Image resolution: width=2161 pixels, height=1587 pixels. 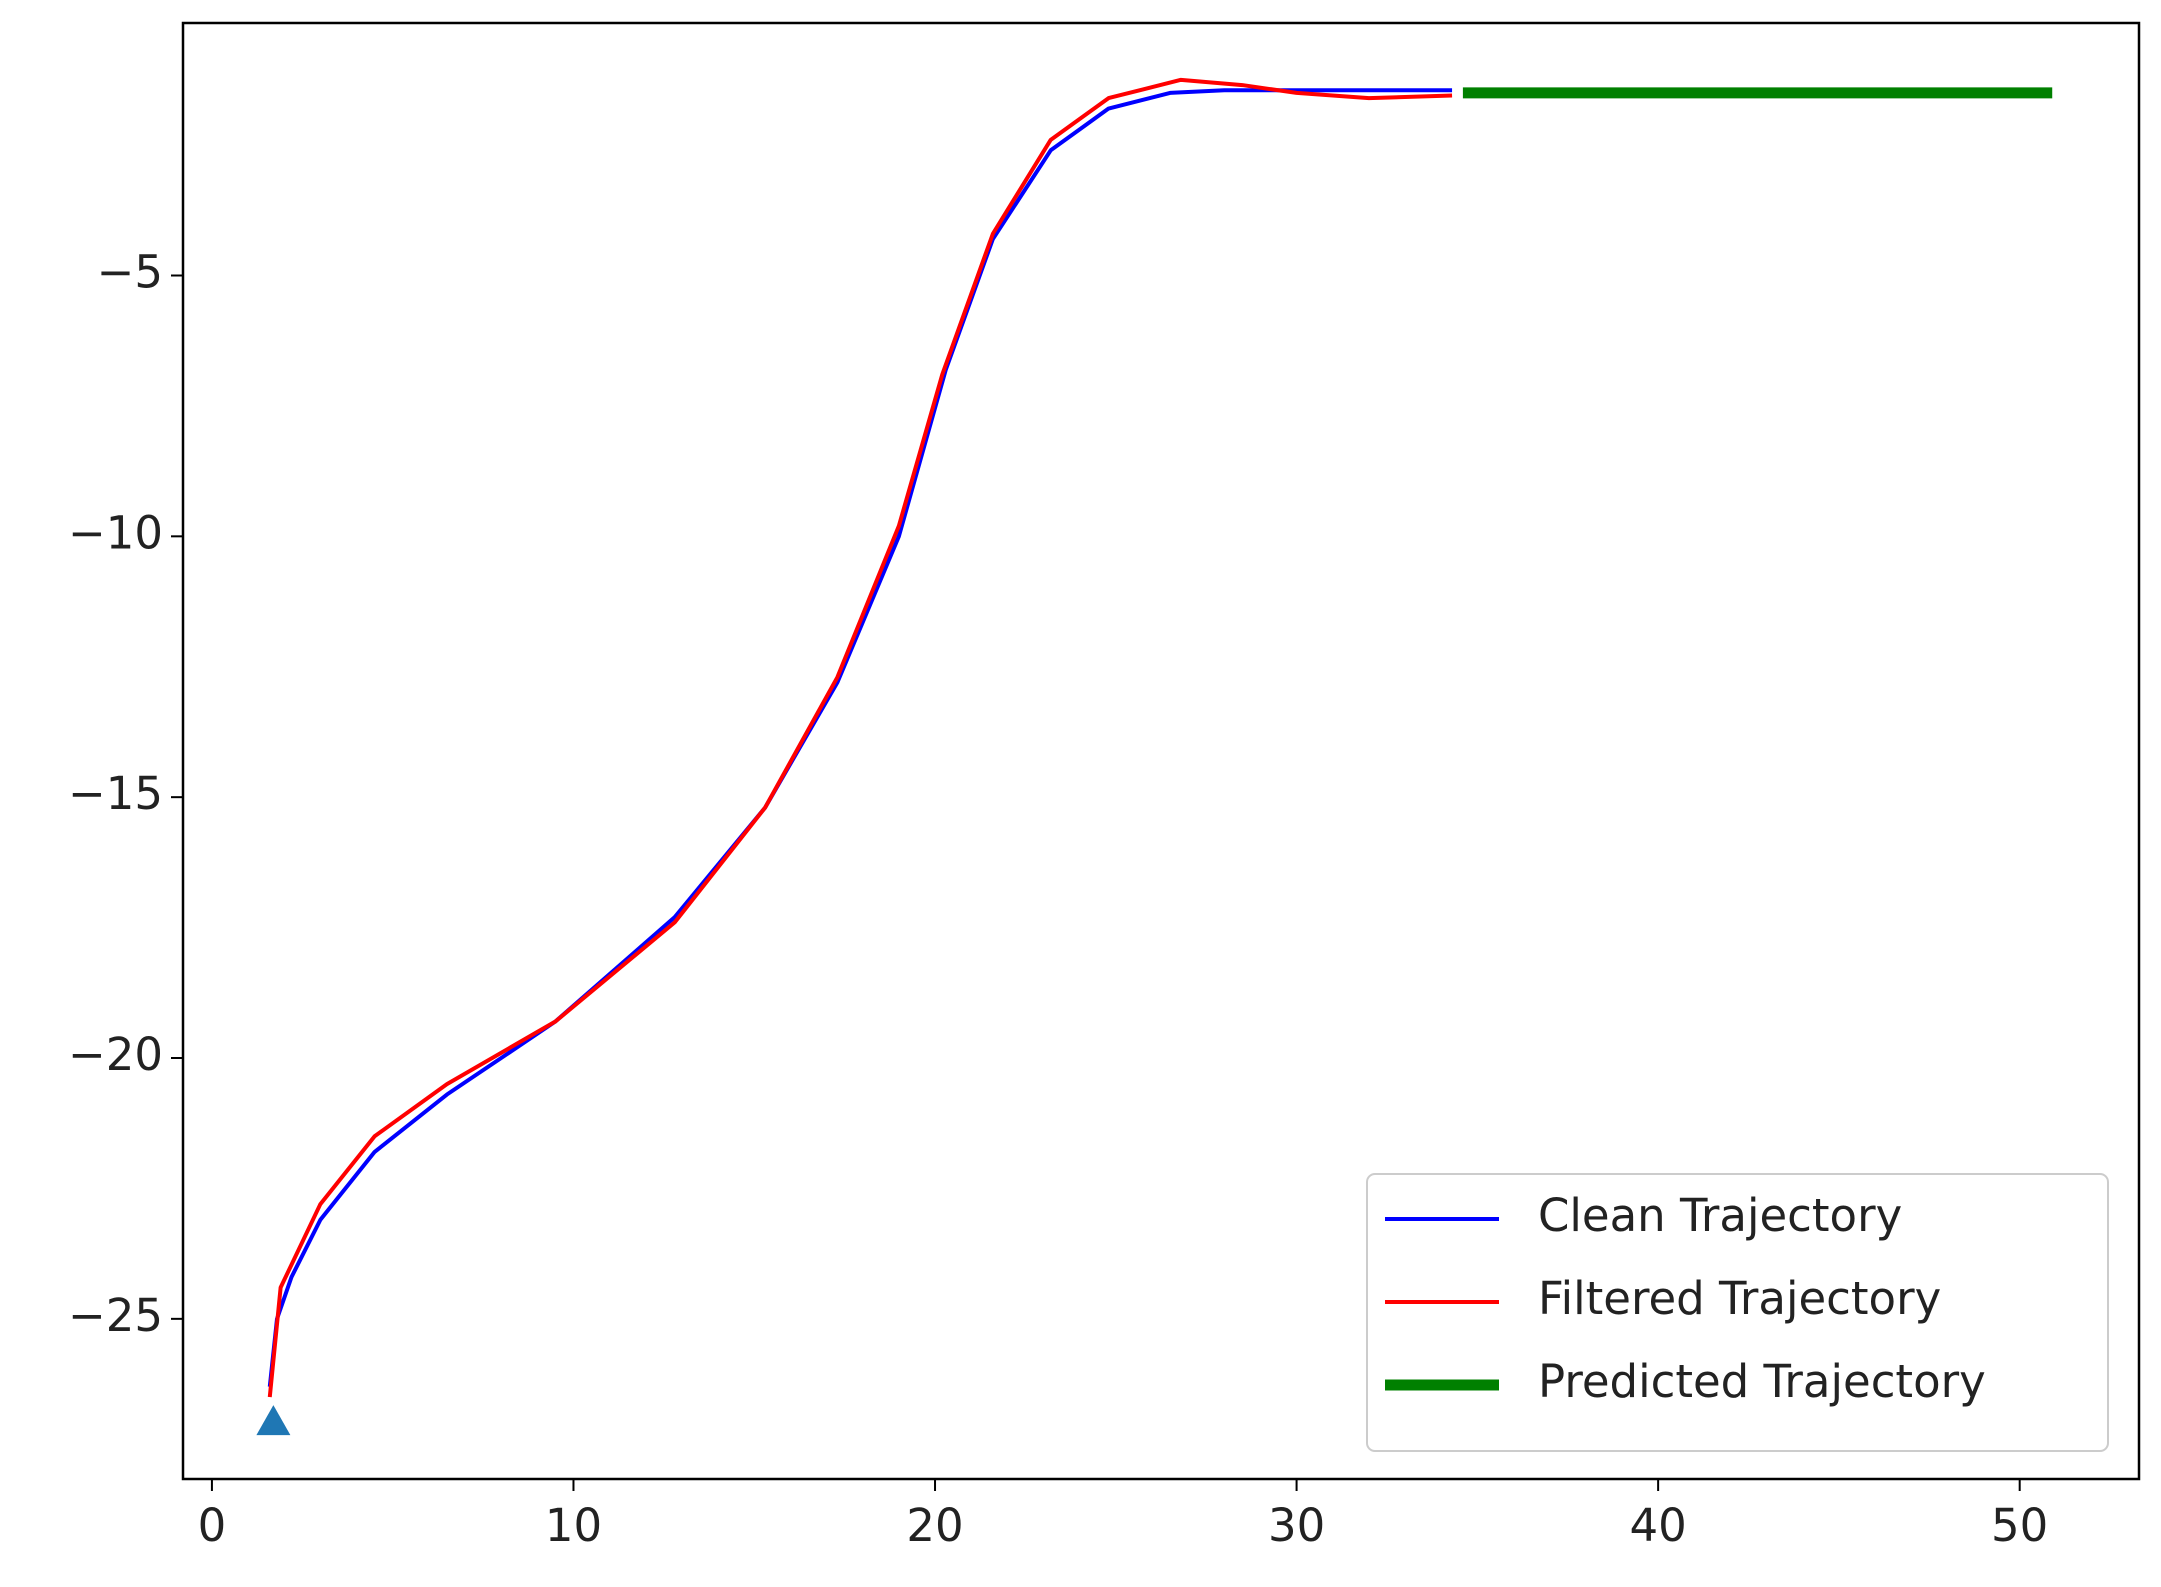 I want to click on x-tick-label: 10, so click(x=573, y=1525).